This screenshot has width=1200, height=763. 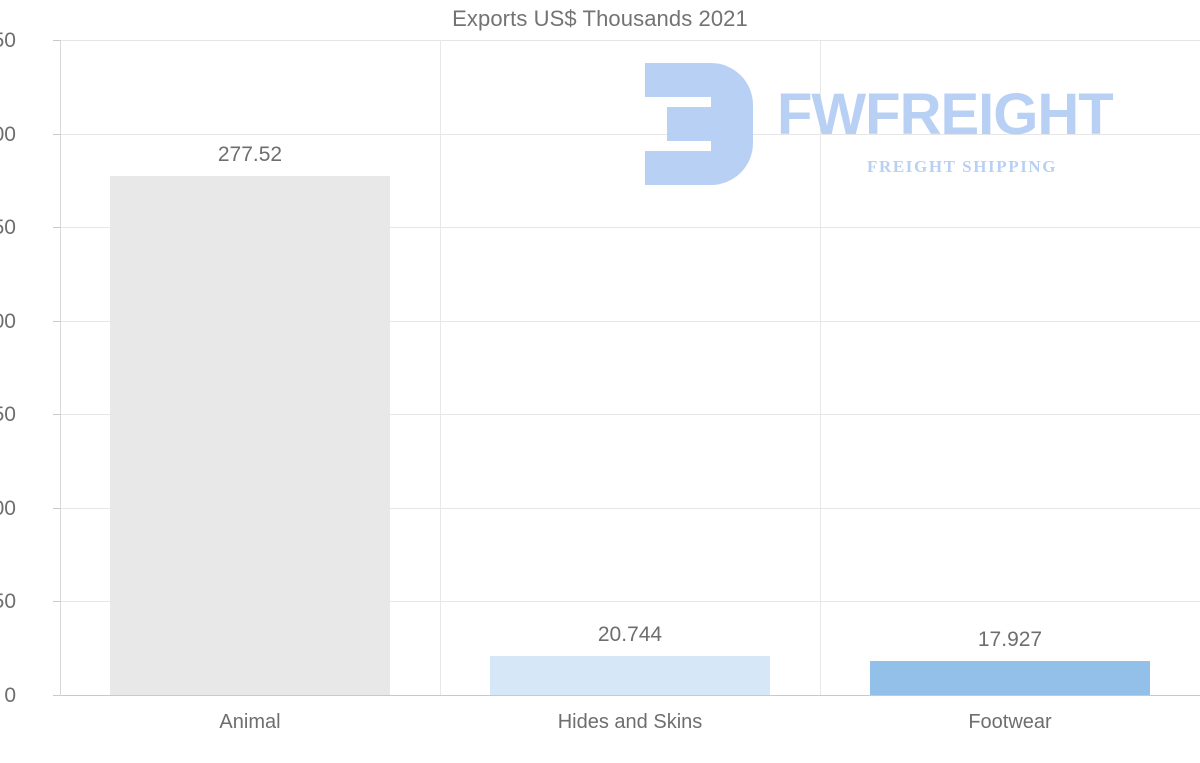 What do you see at coordinates (10, 695) in the screenshot?
I see `y-axis-tick-label: 0` at bounding box center [10, 695].